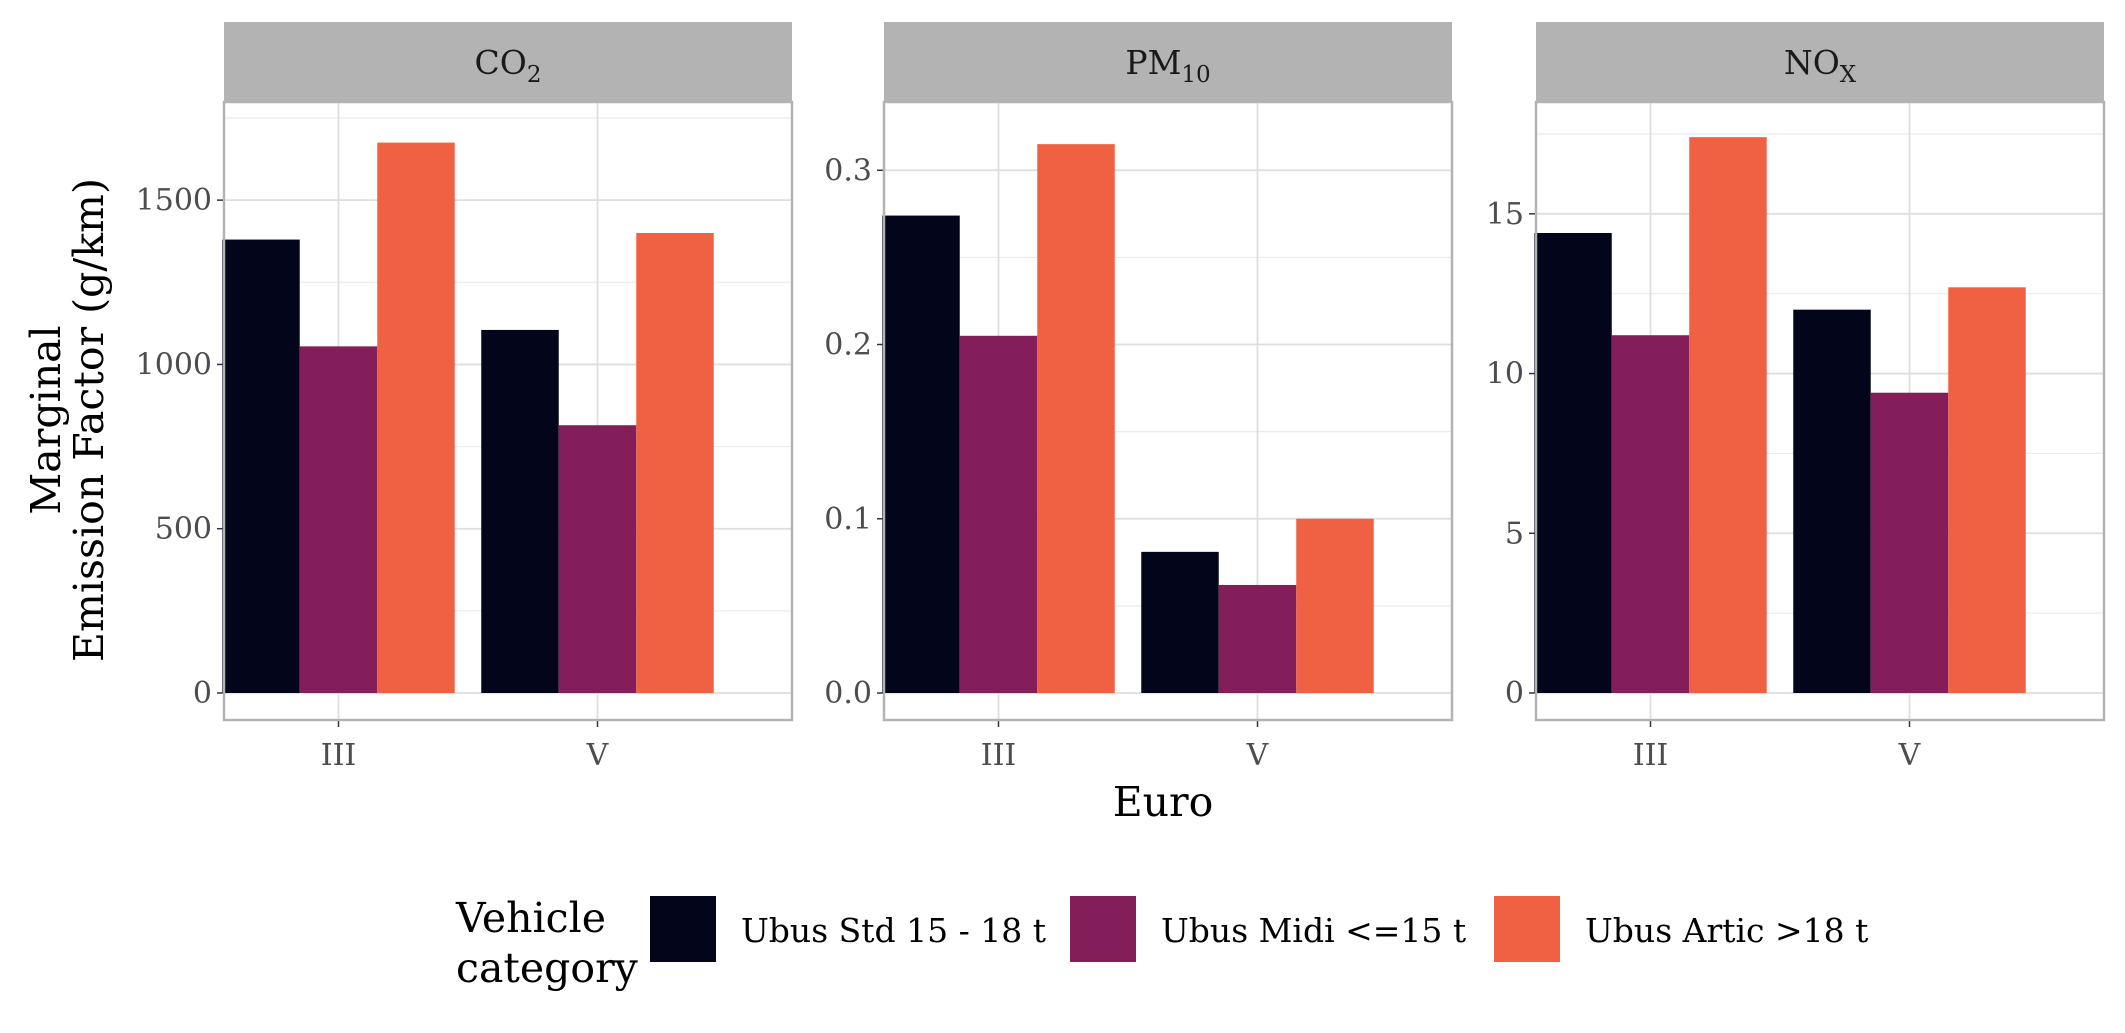 Image resolution: width=2125 pixels, height=1033 pixels. I want to click on y-tick-label: 0.0, so click(848, 693).